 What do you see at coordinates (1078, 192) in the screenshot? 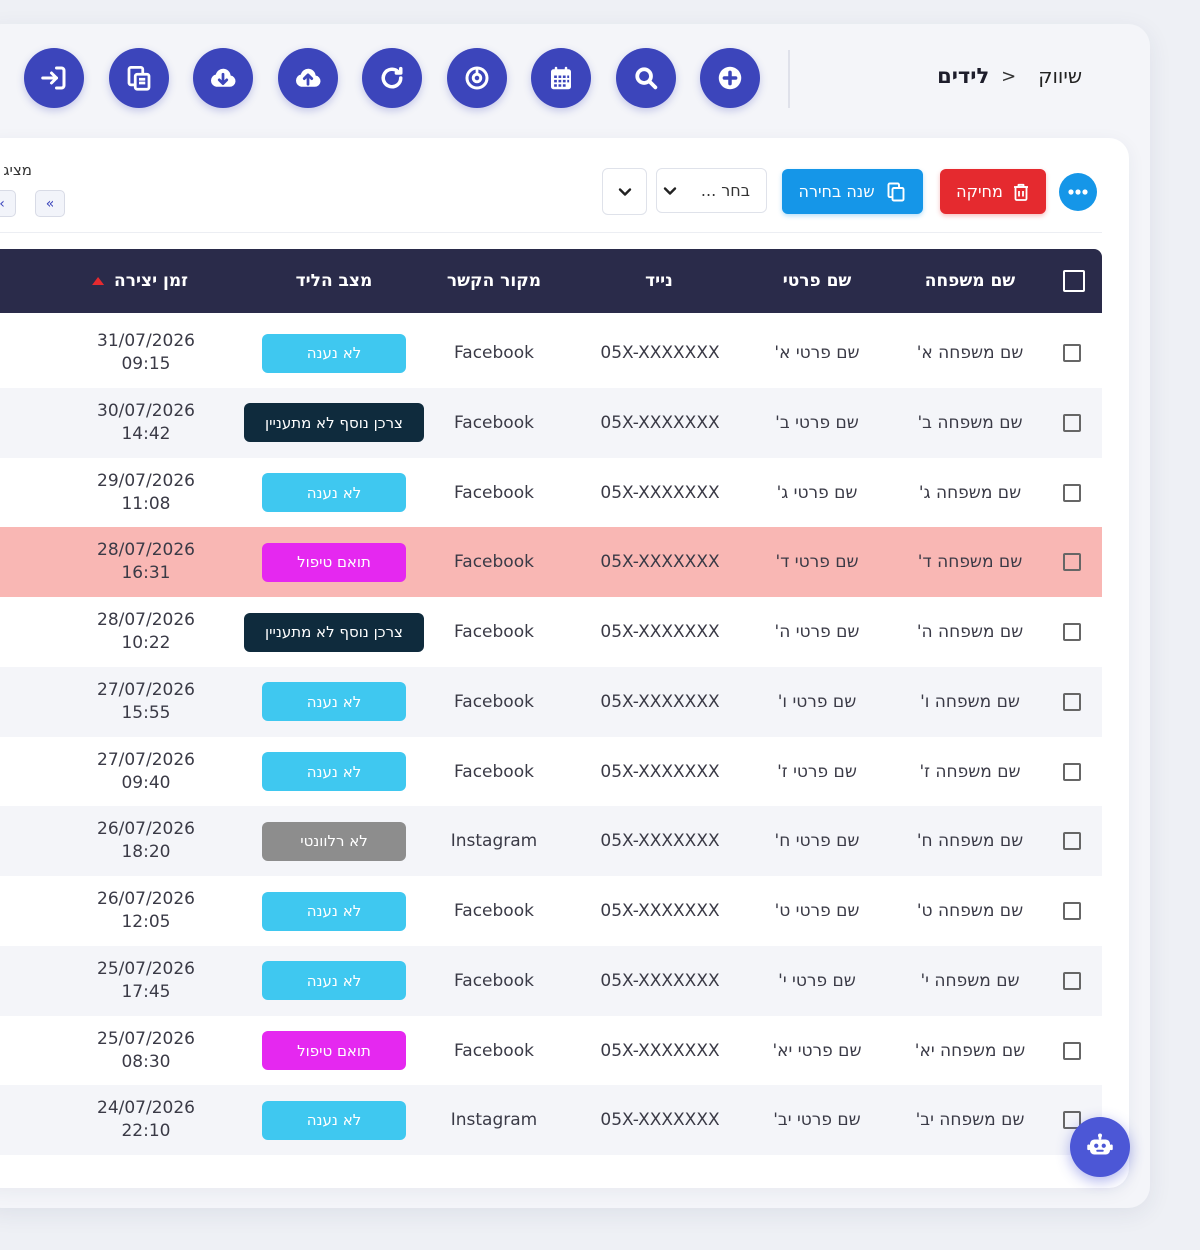
I see `more-options-button` at bounding box center [1078, 192].